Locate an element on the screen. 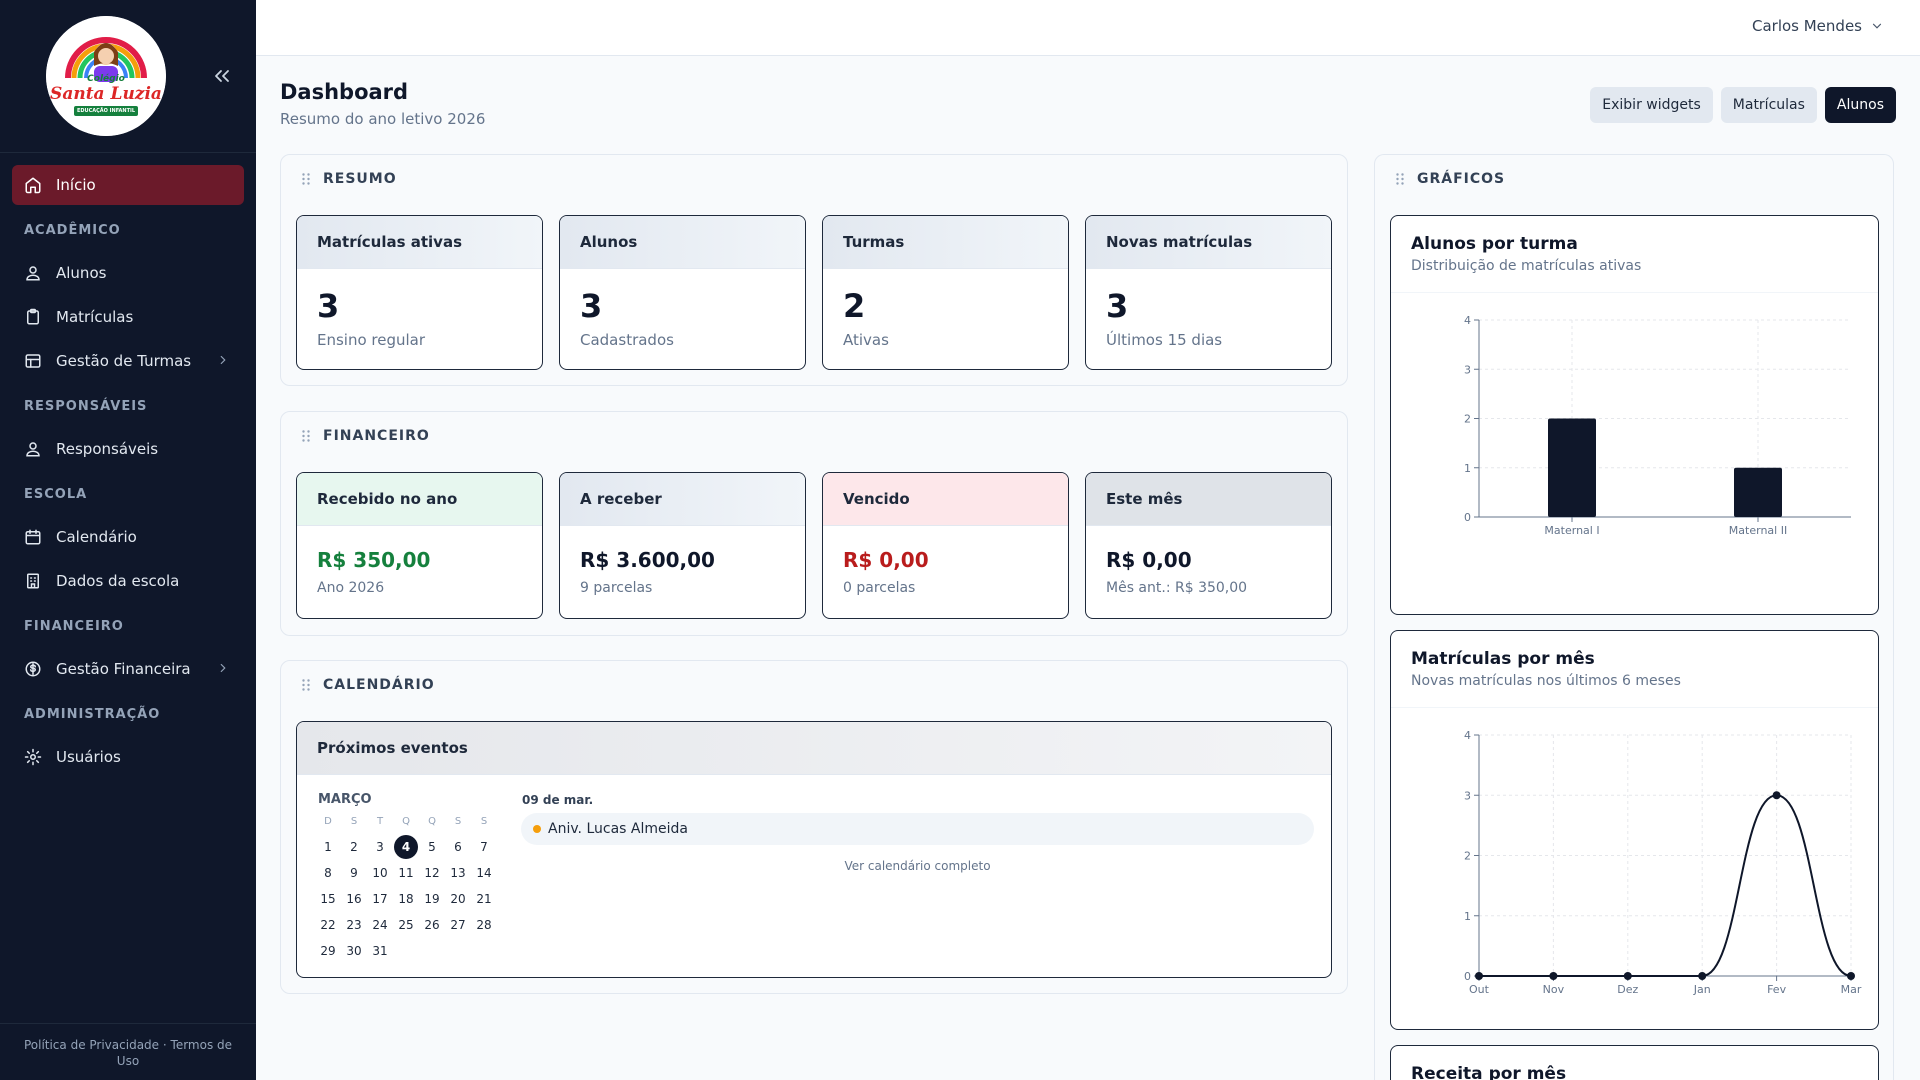 The height and width of the screenshot is (1080, 1920). collapse-sidebar-icon is located at coordinates (222, 76).